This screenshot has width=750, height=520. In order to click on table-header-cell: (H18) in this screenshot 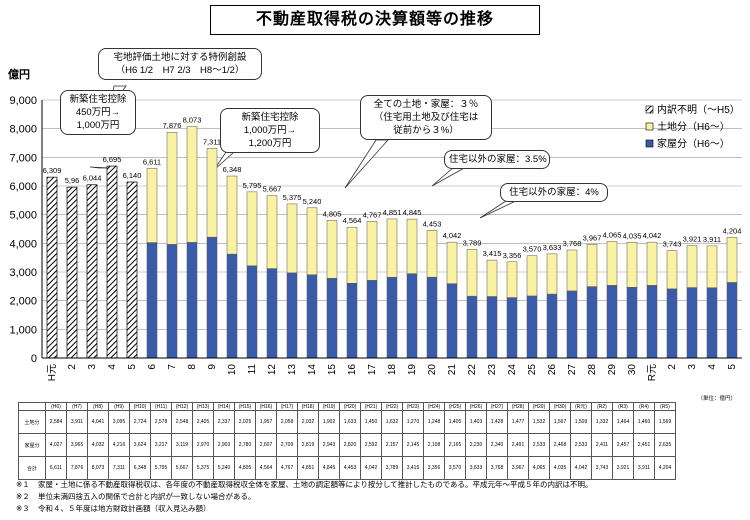, I will do `click(308, 406)`.